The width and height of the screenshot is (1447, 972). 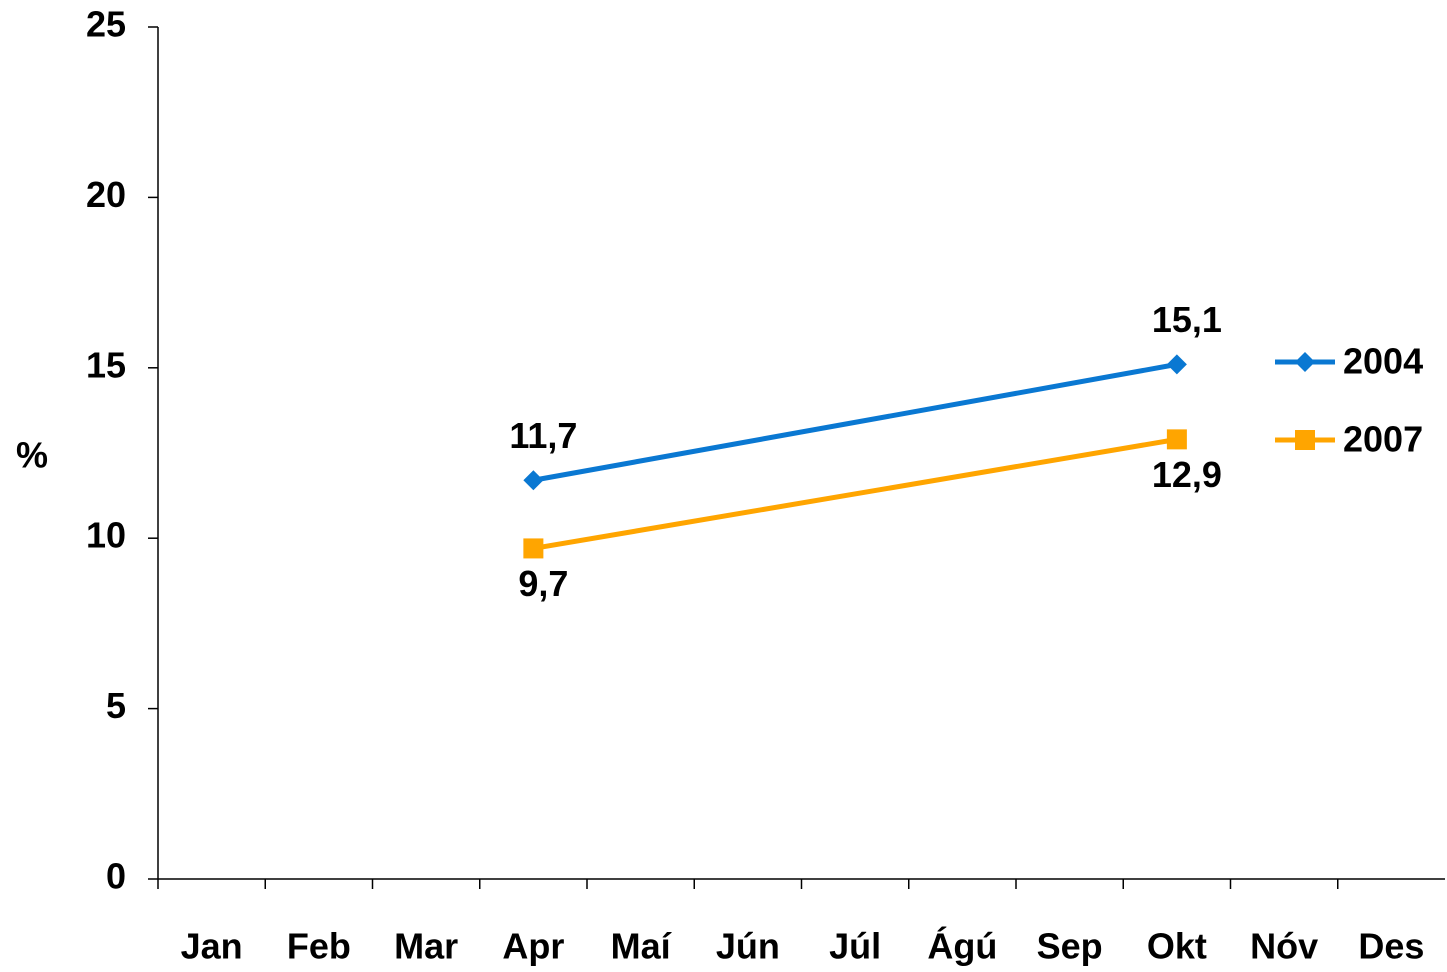 I want to click on x-tick-label: Apr, so click(x=533, y=946).